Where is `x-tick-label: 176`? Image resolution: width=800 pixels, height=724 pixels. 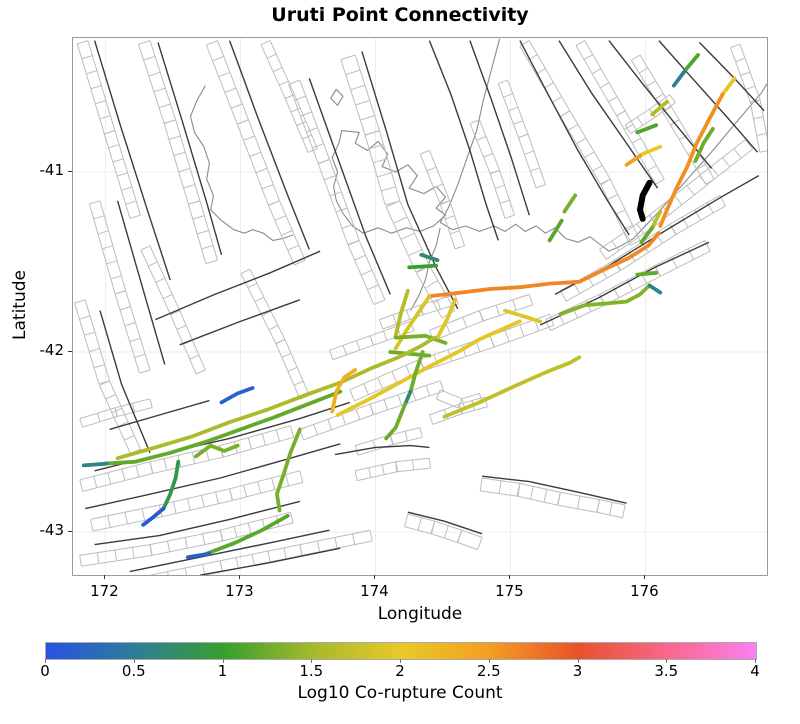 x-tick-label: 176 is located at coordinates (644, 591).